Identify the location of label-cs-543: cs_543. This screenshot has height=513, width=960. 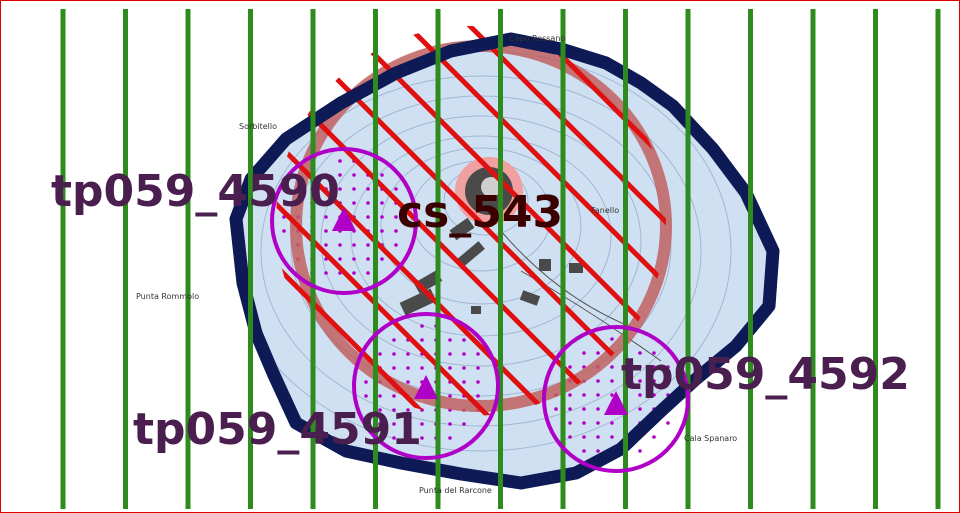
(480, 212).